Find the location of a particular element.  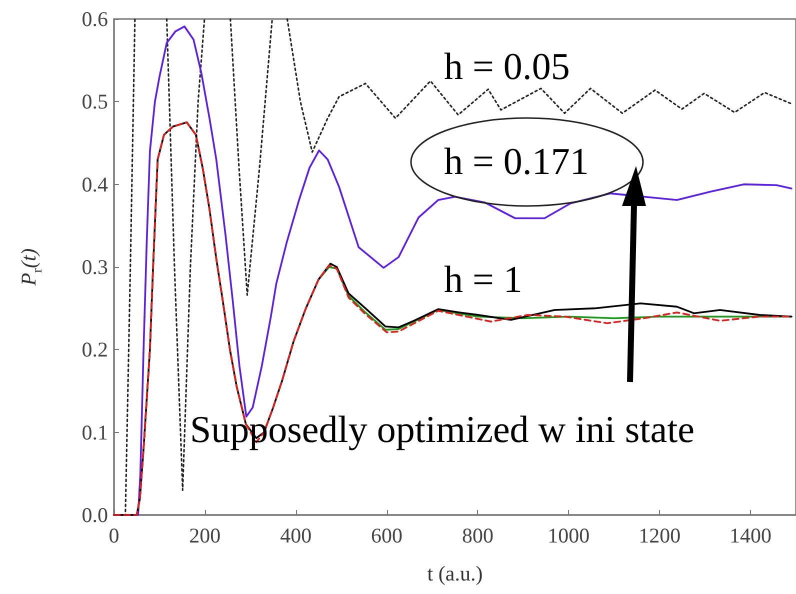

x-tick-label: 600 is located at coordinates (387, 536).